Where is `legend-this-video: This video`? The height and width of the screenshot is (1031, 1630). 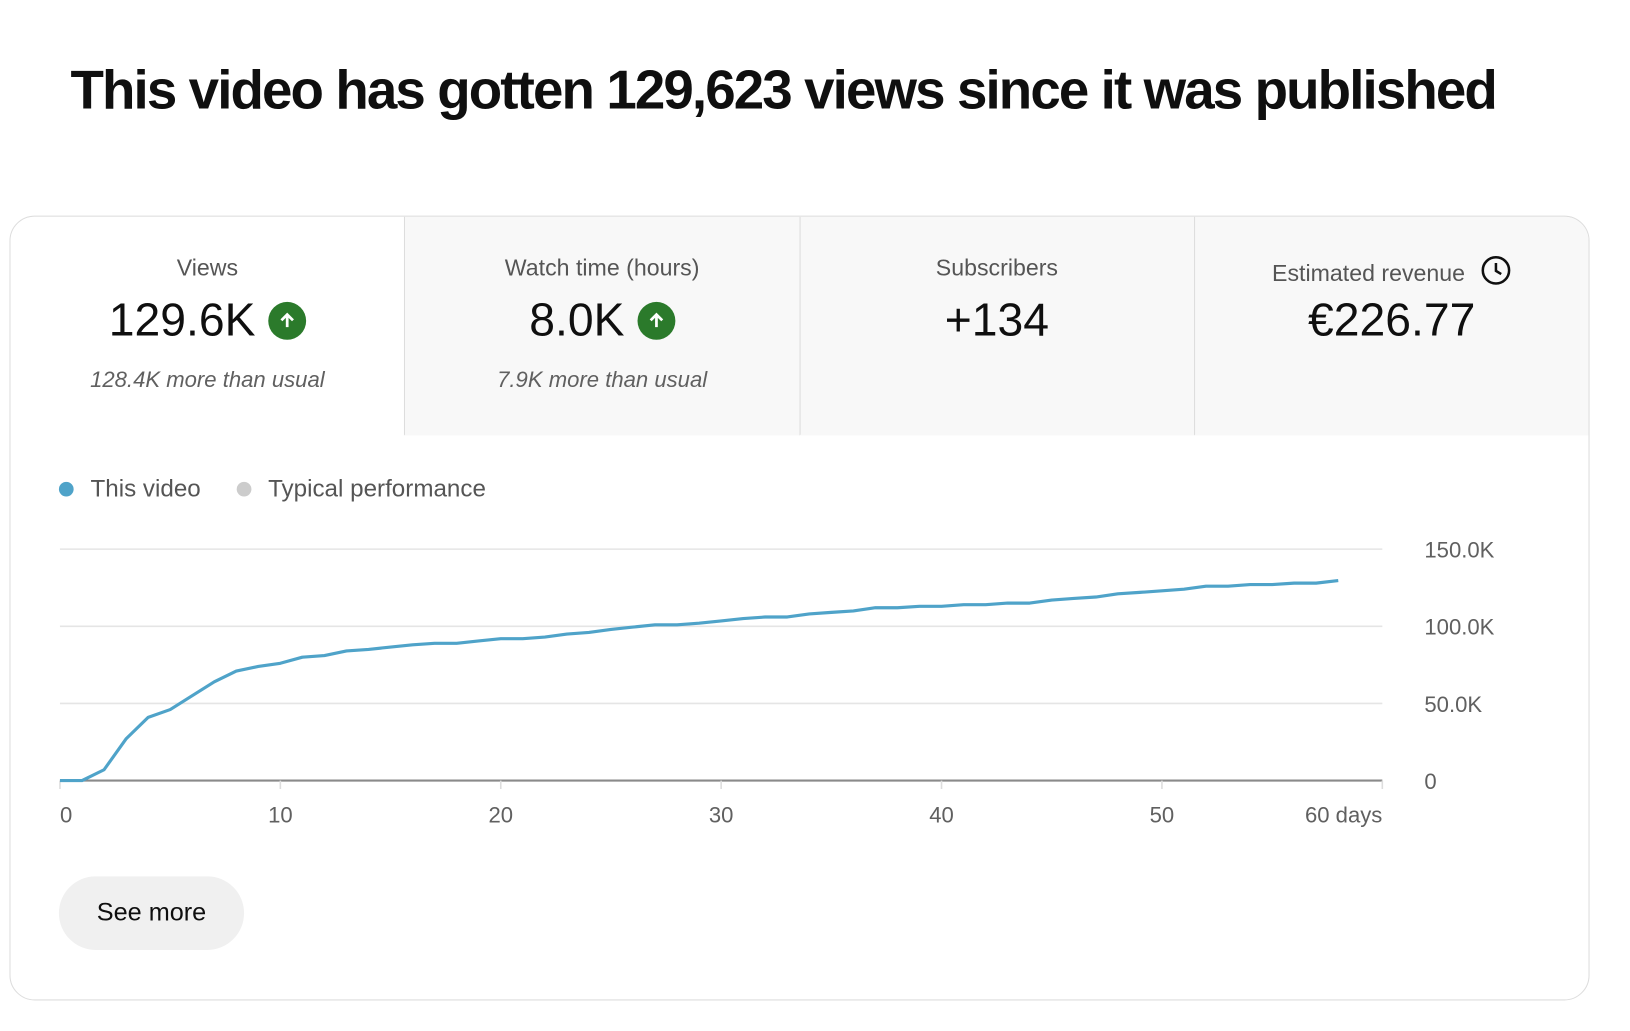
legend-this-video: This video is located at coordinates (129, 488).